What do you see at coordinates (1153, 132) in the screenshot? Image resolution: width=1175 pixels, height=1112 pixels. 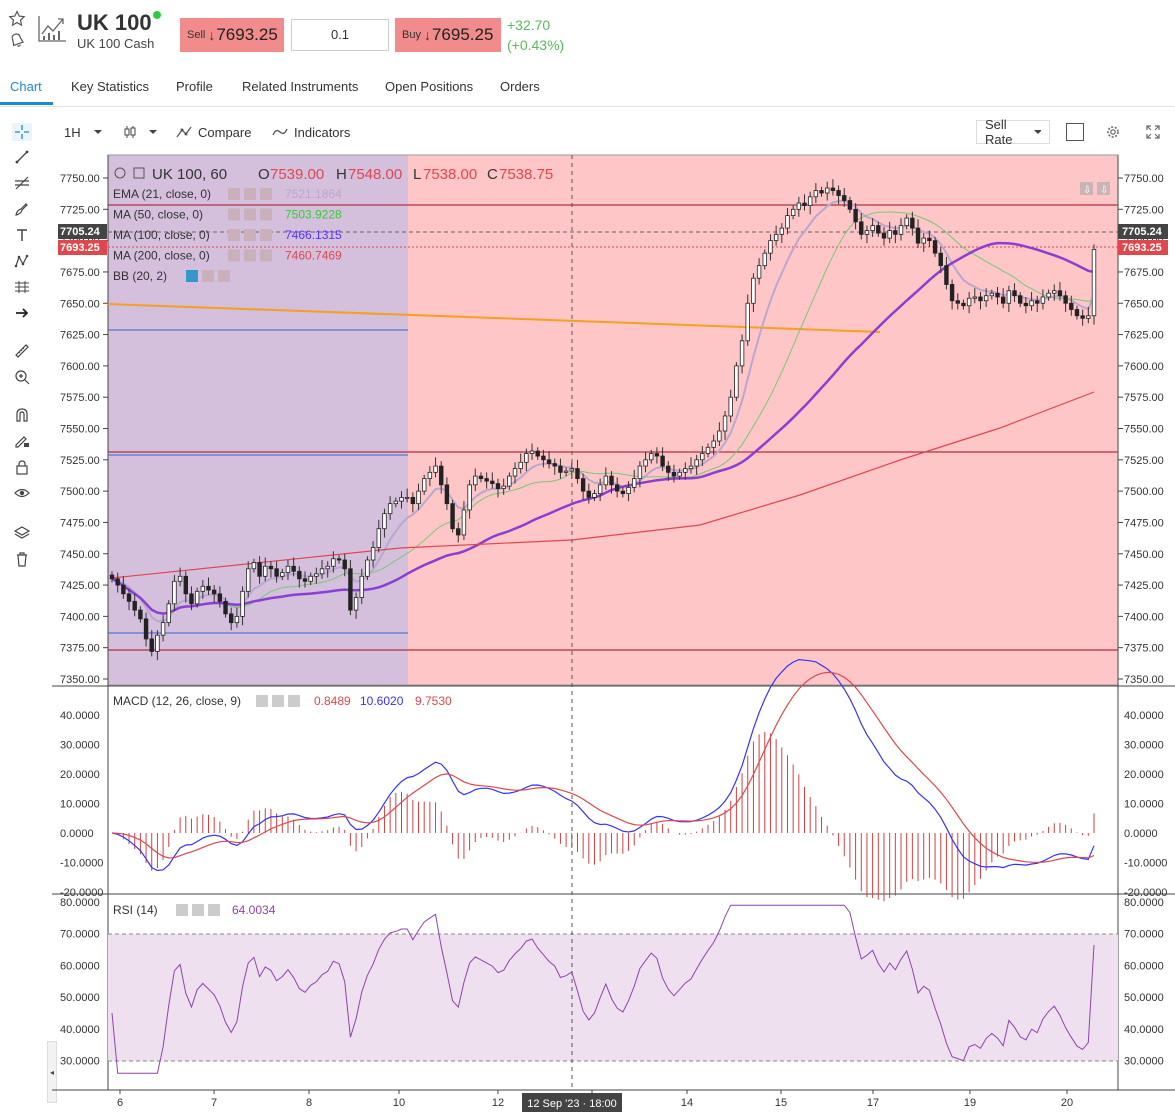 I see `fullscreen-icon` at bounding box center [1153, 132].